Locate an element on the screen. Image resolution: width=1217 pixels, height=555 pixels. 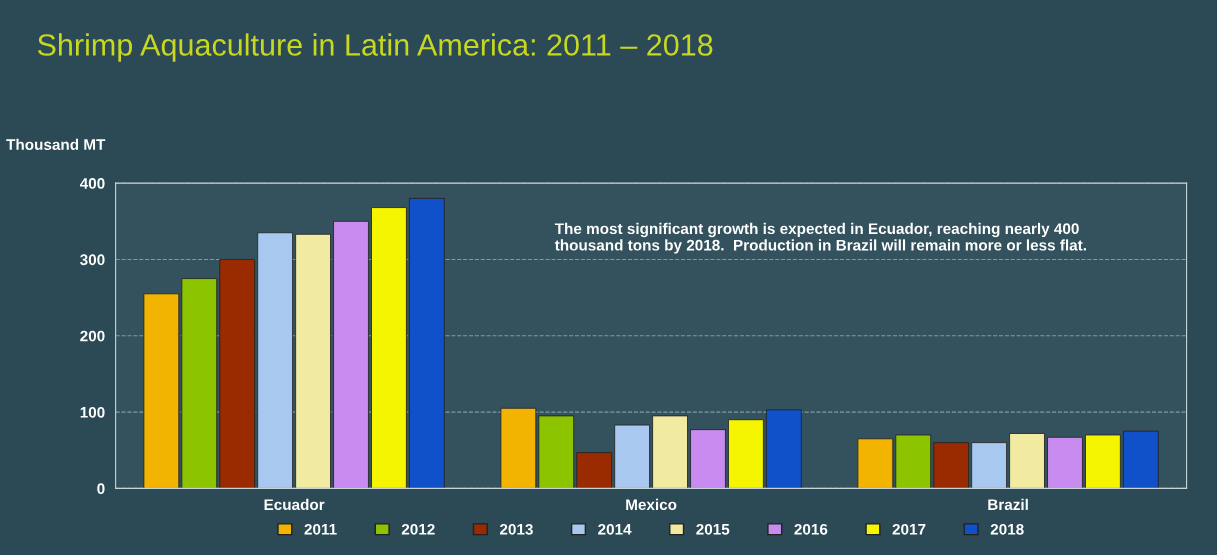
legend-label: 2017 is located at coordinates (909, 529).